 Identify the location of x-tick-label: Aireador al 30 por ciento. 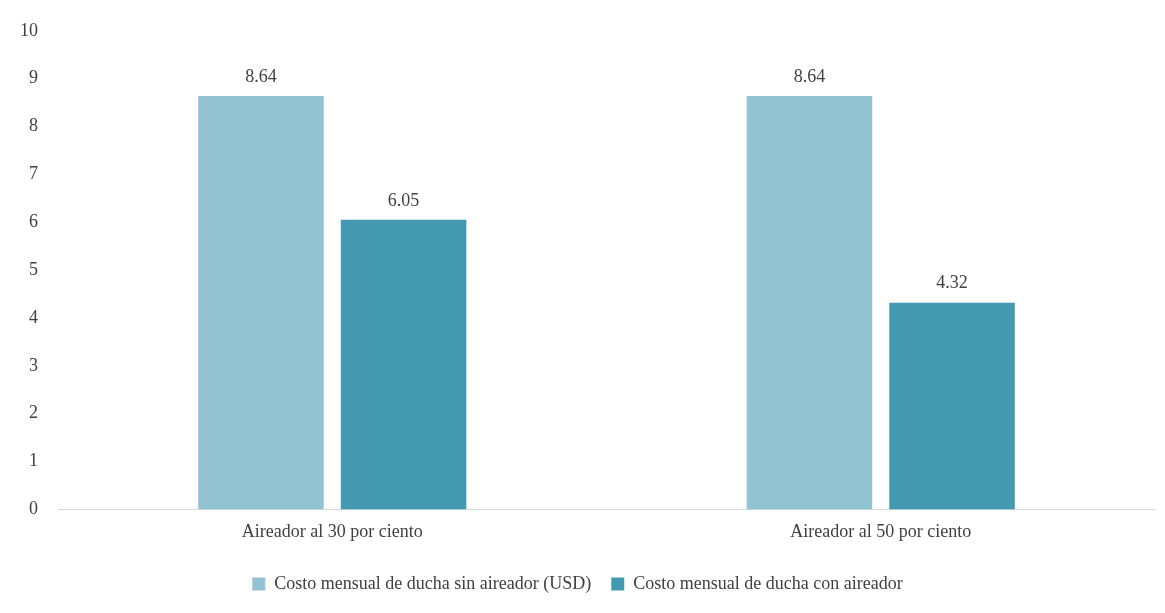
(332, 530).